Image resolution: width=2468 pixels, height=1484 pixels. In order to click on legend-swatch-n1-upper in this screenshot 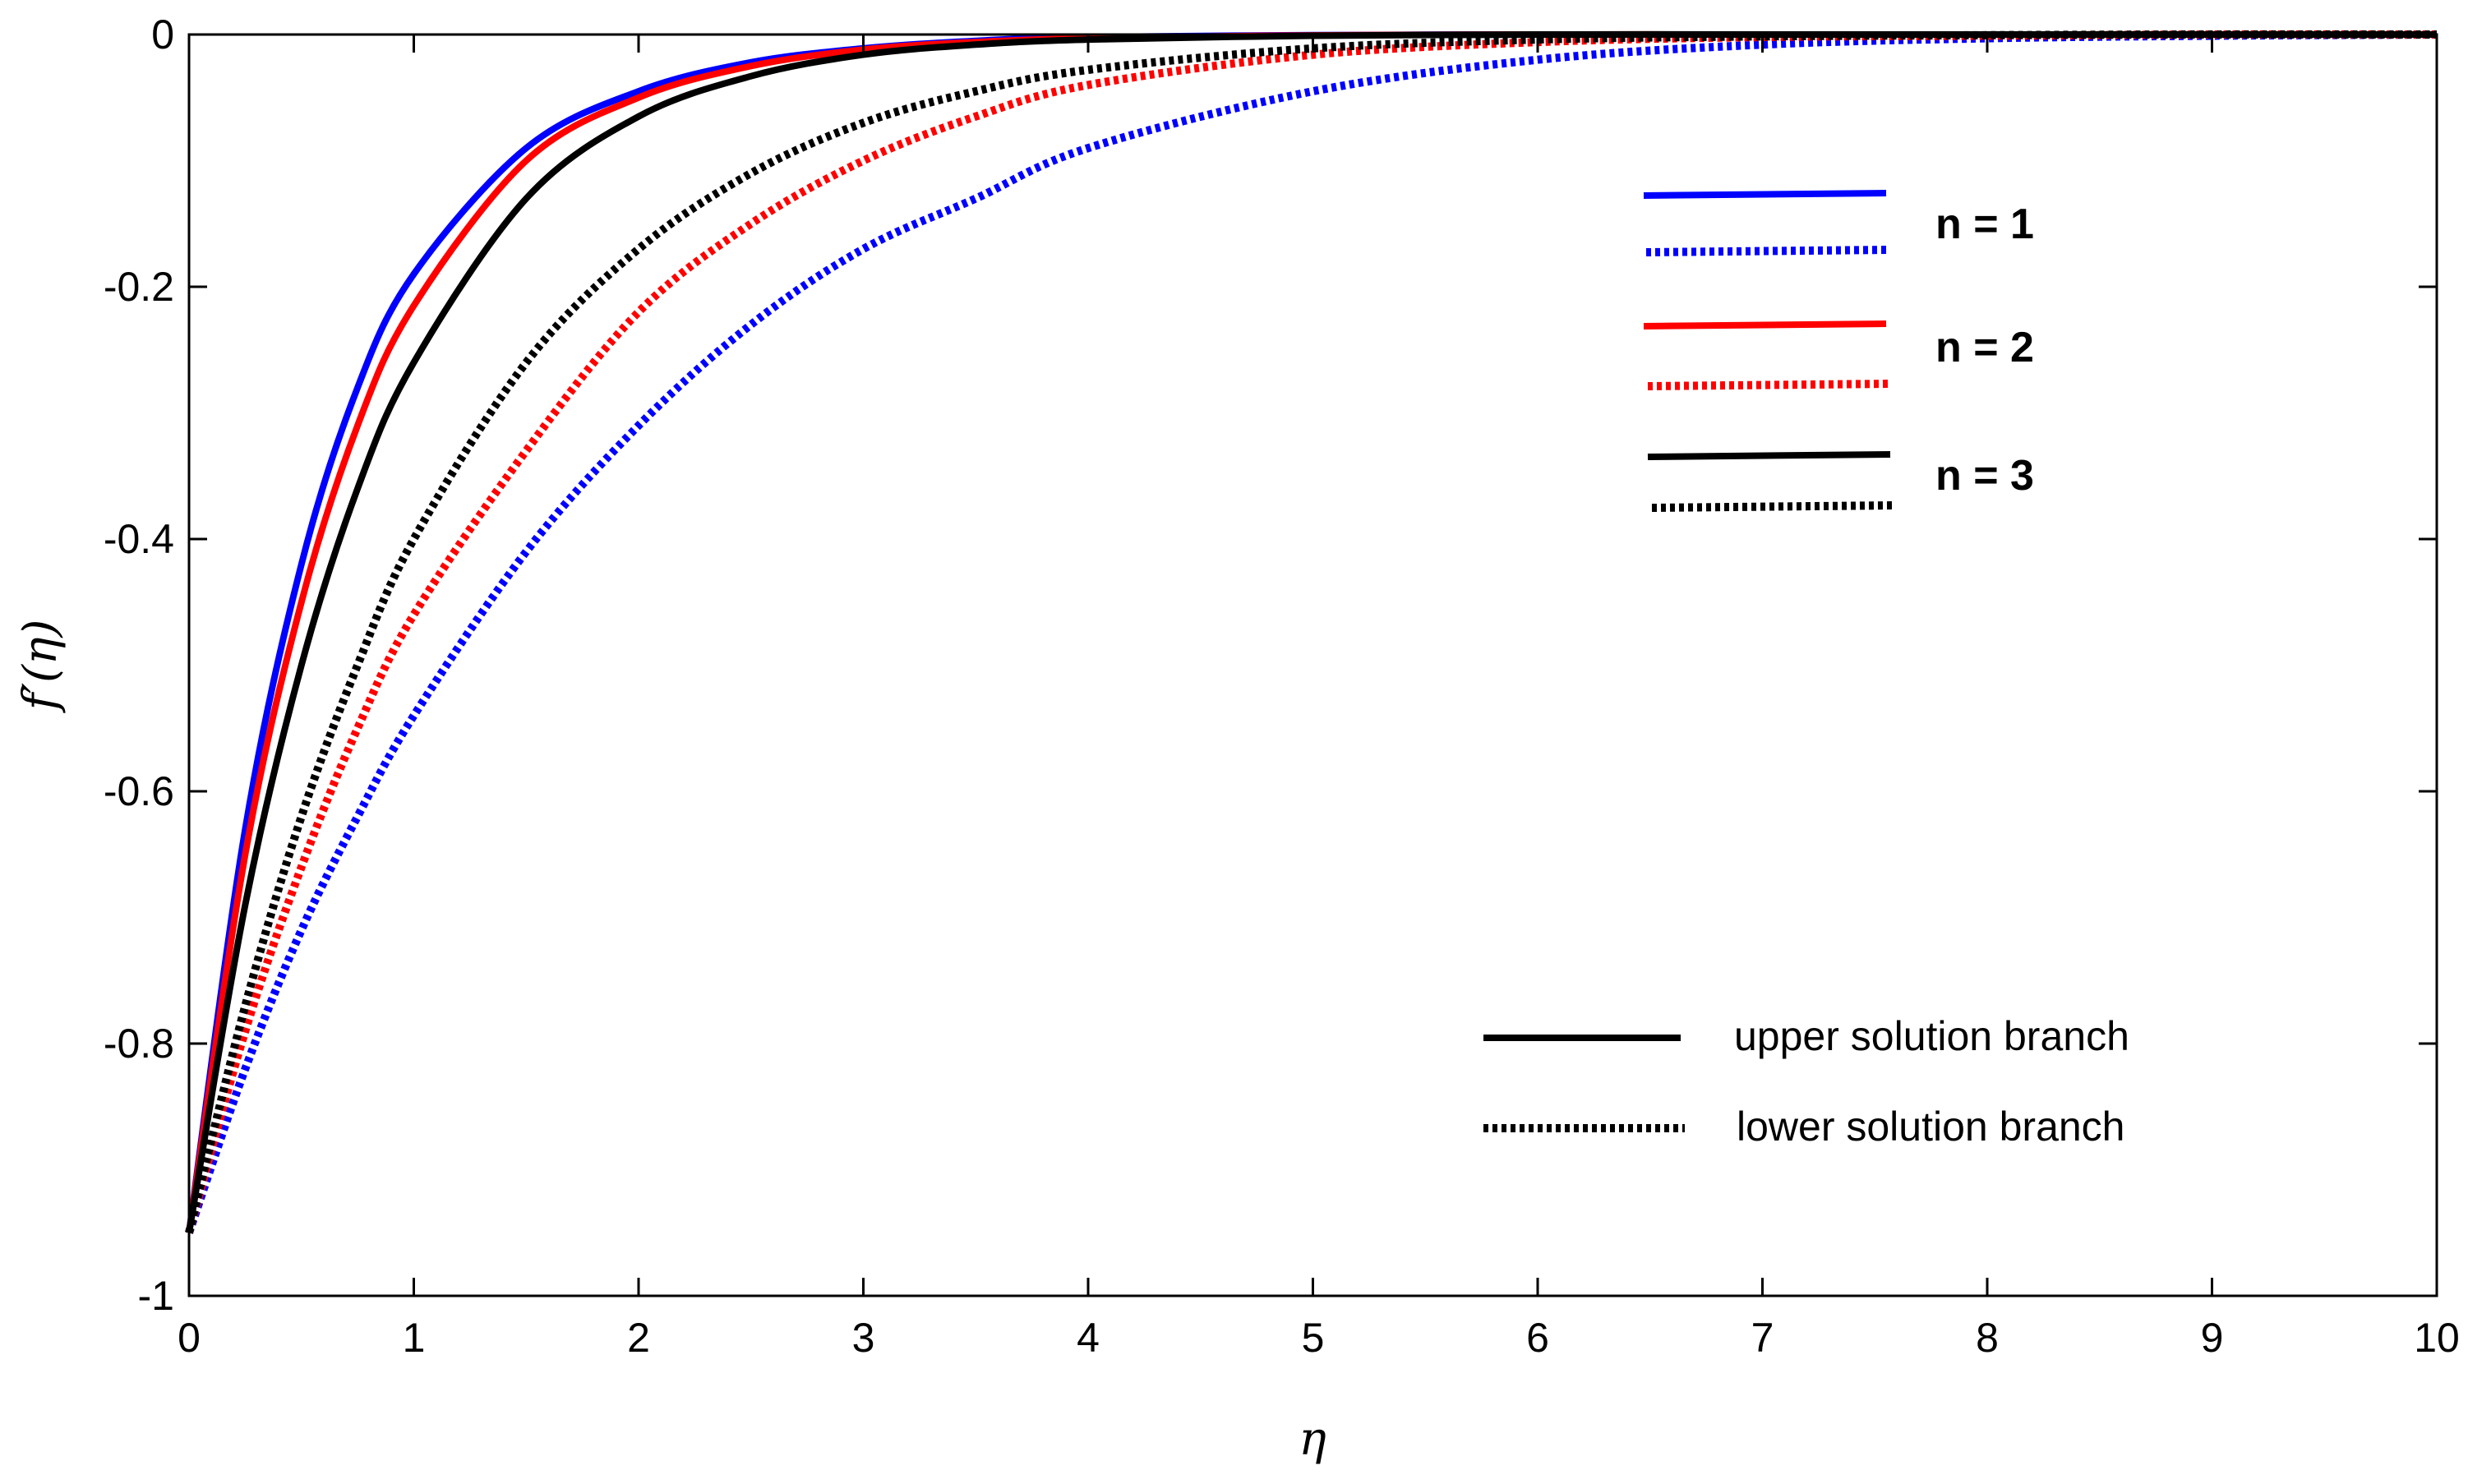, I will do `click(1765, 194)`.